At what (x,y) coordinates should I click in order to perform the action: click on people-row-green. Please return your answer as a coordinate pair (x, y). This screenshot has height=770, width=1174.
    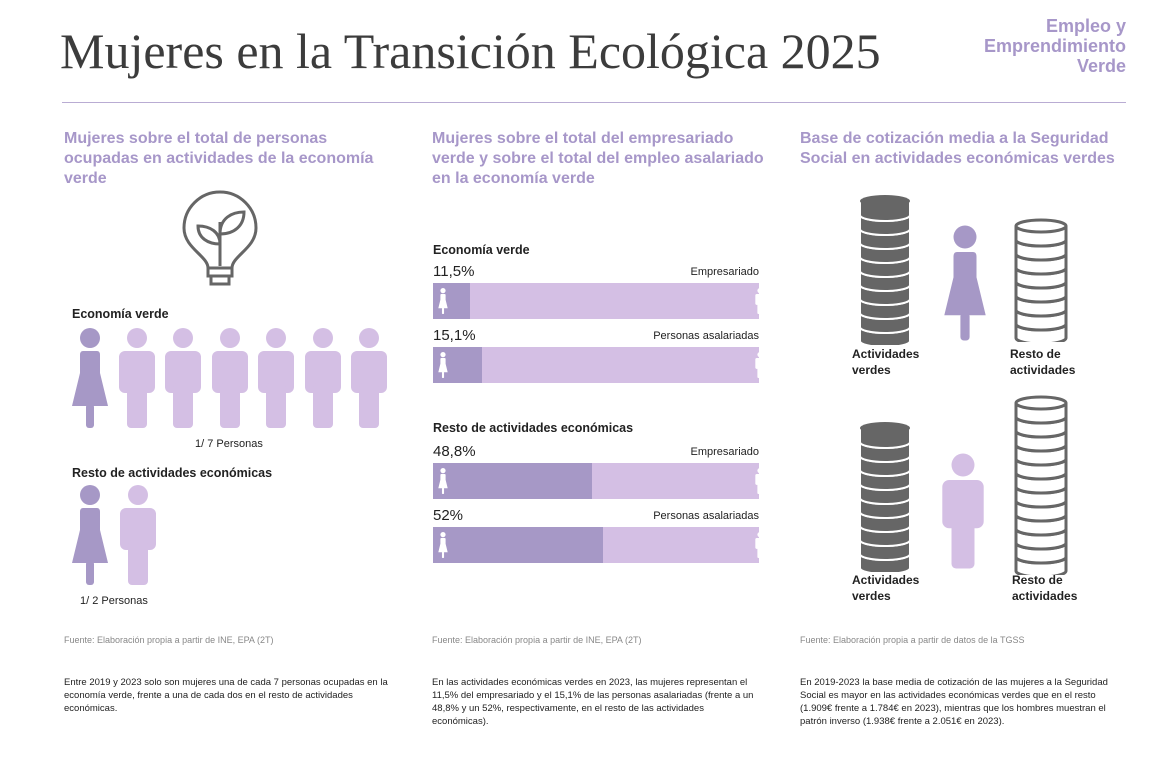
    Looking at the image, I should click on (235, 379).